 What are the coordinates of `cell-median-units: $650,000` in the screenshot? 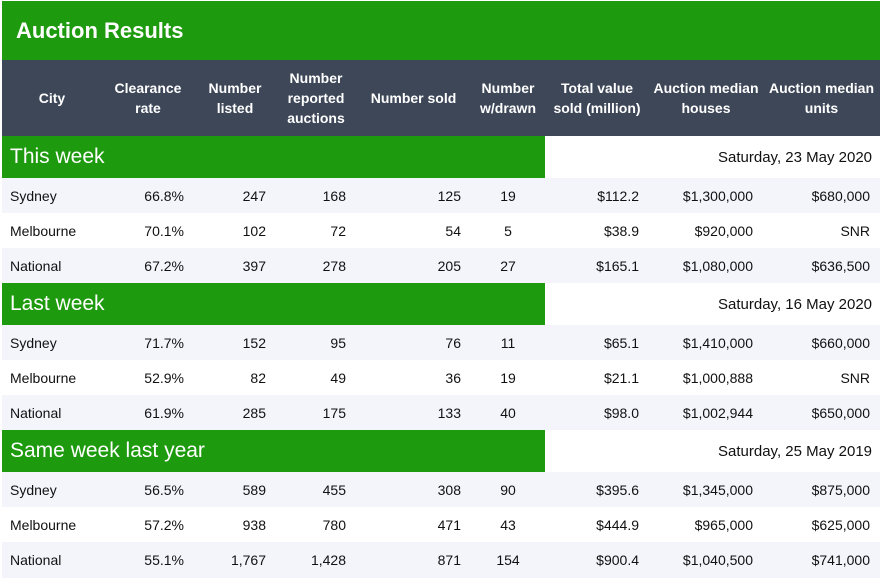 It's located at (821, 412).